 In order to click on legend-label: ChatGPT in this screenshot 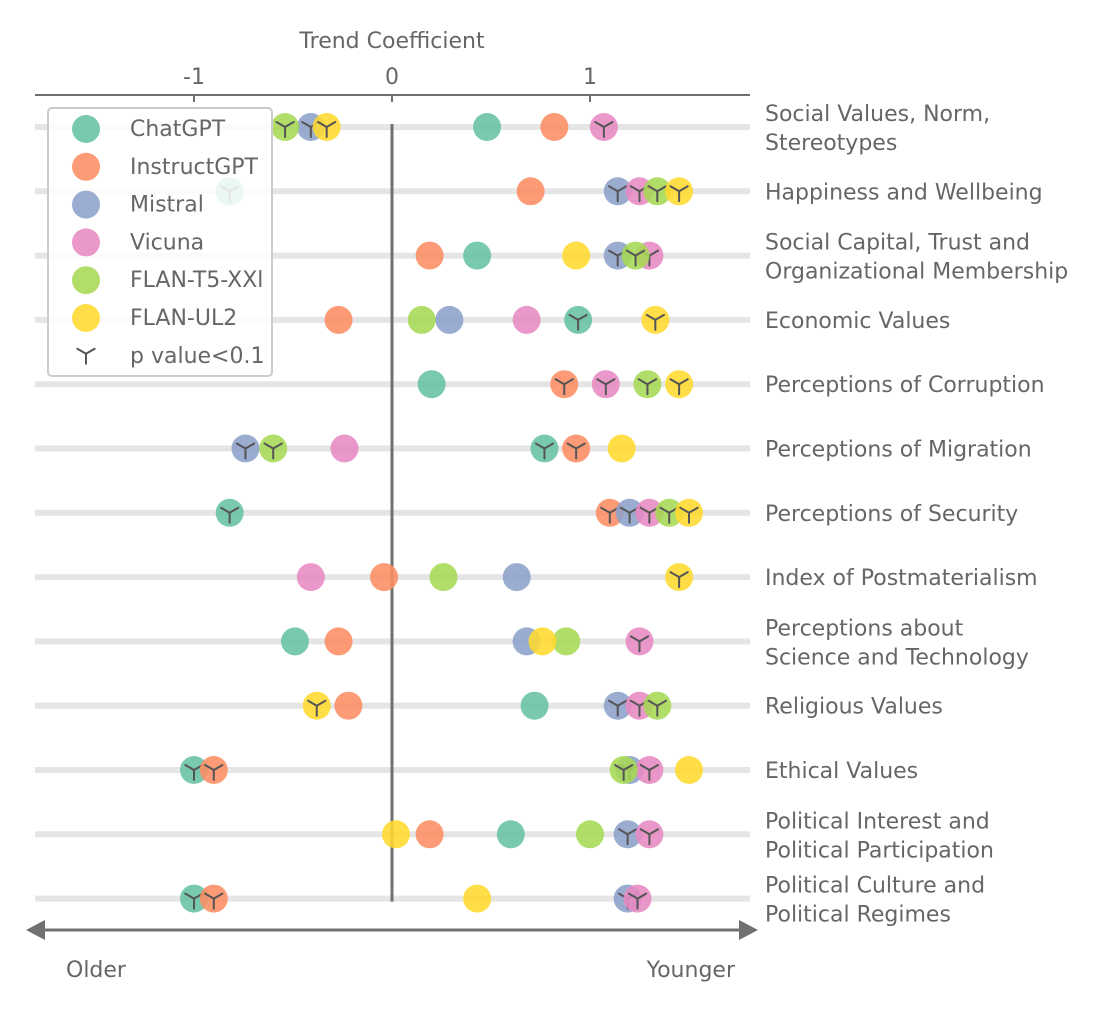, I will do `click(178, 129)`.